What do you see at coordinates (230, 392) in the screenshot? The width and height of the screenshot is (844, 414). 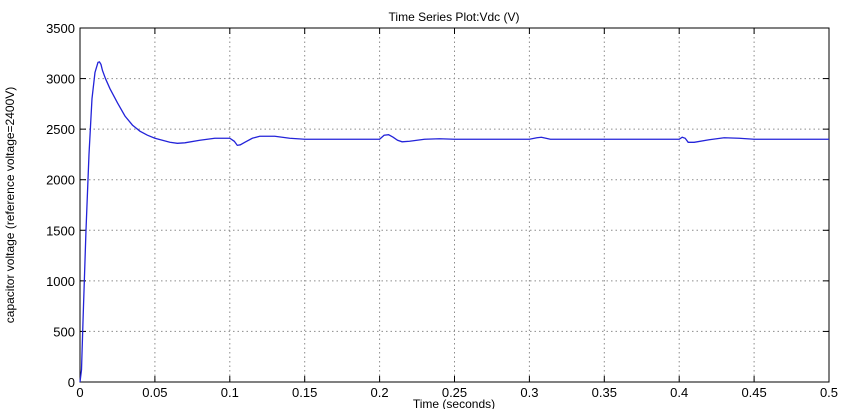 I see `x-tick-label: 0.1` at bounding box center [230, 392].